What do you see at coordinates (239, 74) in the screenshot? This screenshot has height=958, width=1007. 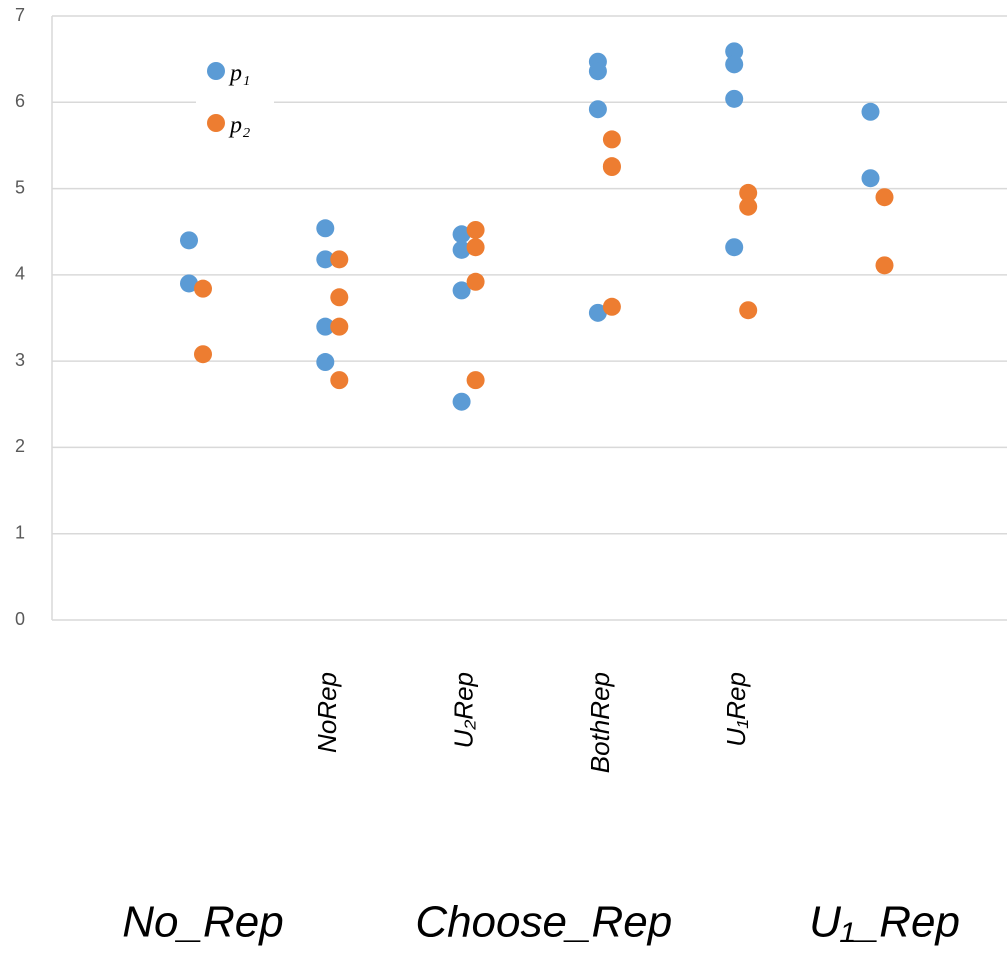 I see `legend-label: p₁` at bounding box center [239, 74].